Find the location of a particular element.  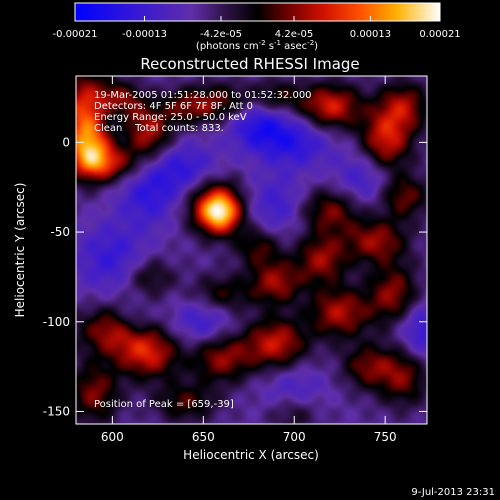

y-axis-label: Heliocentric Y (arcsec) is located at coordinates (20, 250).